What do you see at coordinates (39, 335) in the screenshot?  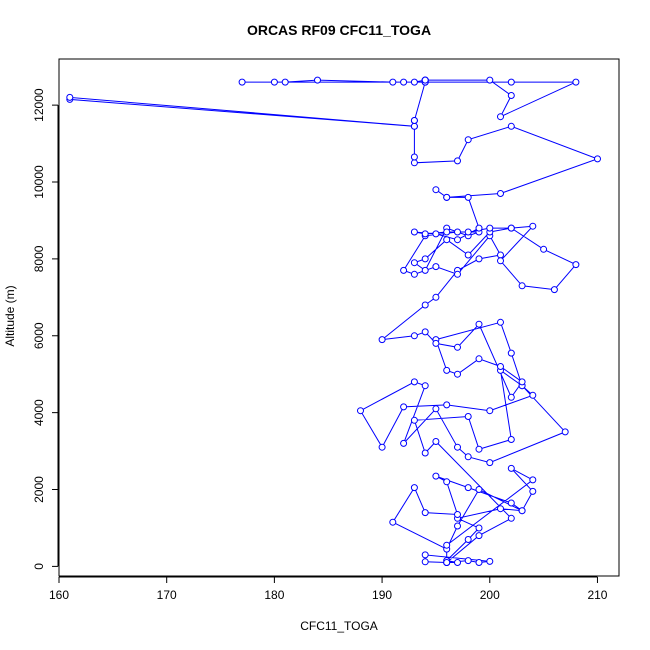 I see `y-tick-label: 6000` at bounding box center [39, 335].